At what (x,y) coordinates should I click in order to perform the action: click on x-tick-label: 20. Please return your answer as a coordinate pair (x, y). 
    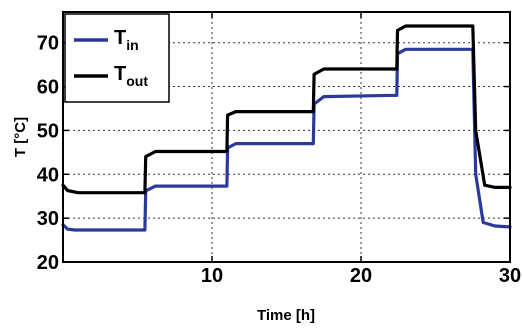
    Looking at the image, I should click on (361, 276).